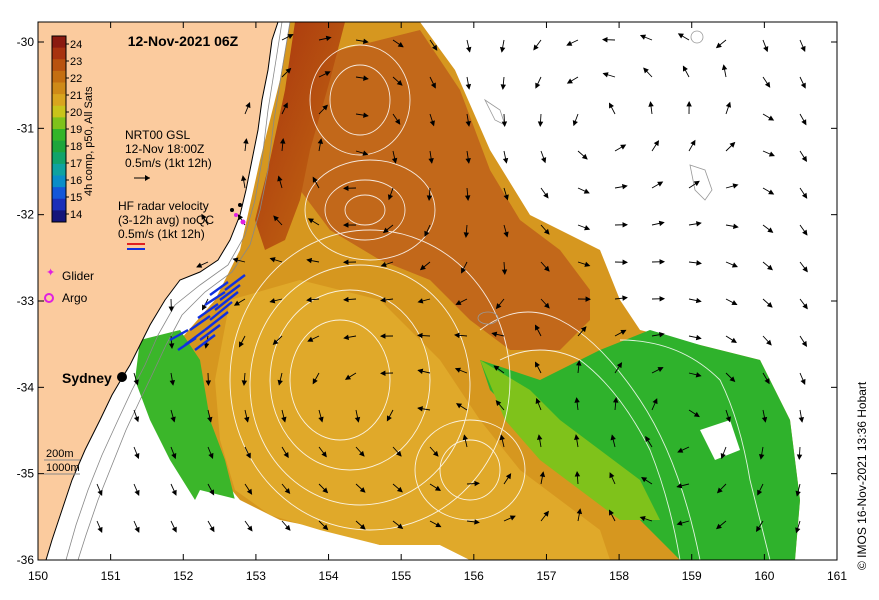 The image size is (879, 600). Describe the element at coordinates (122, 377) in the screenshot. I see `sydney-marker` at that location.